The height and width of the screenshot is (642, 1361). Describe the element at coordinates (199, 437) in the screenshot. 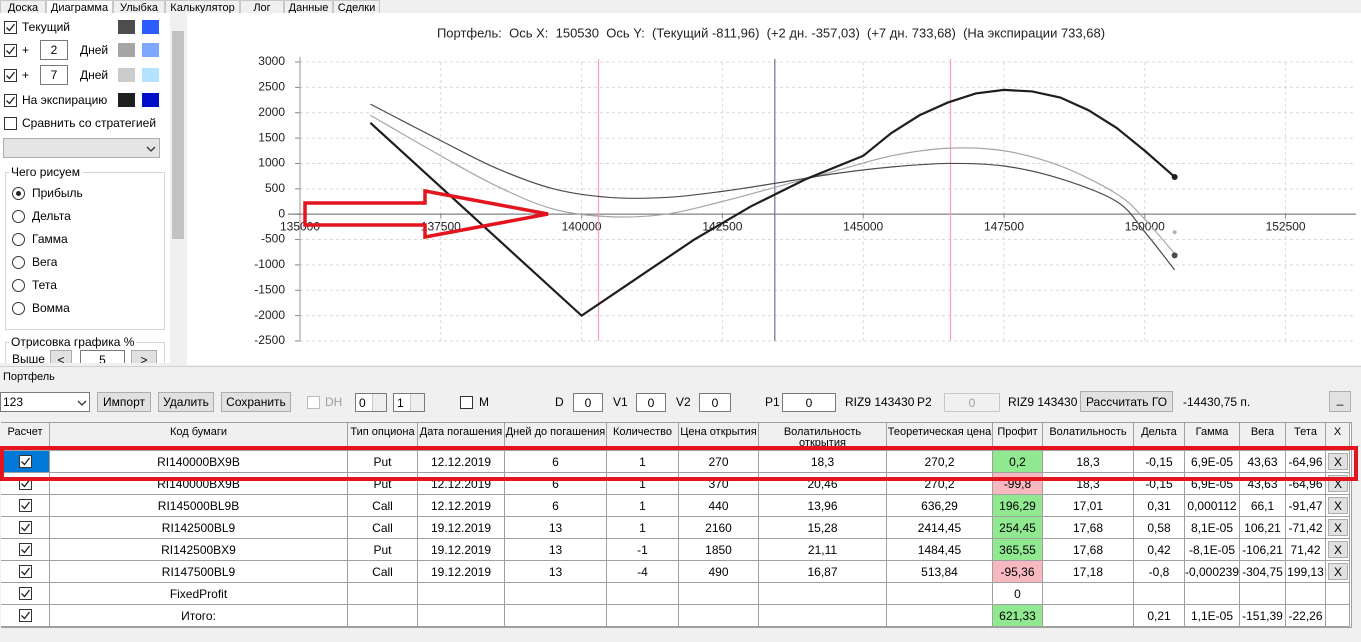

I see `column-header: Код бумаги` at that location.